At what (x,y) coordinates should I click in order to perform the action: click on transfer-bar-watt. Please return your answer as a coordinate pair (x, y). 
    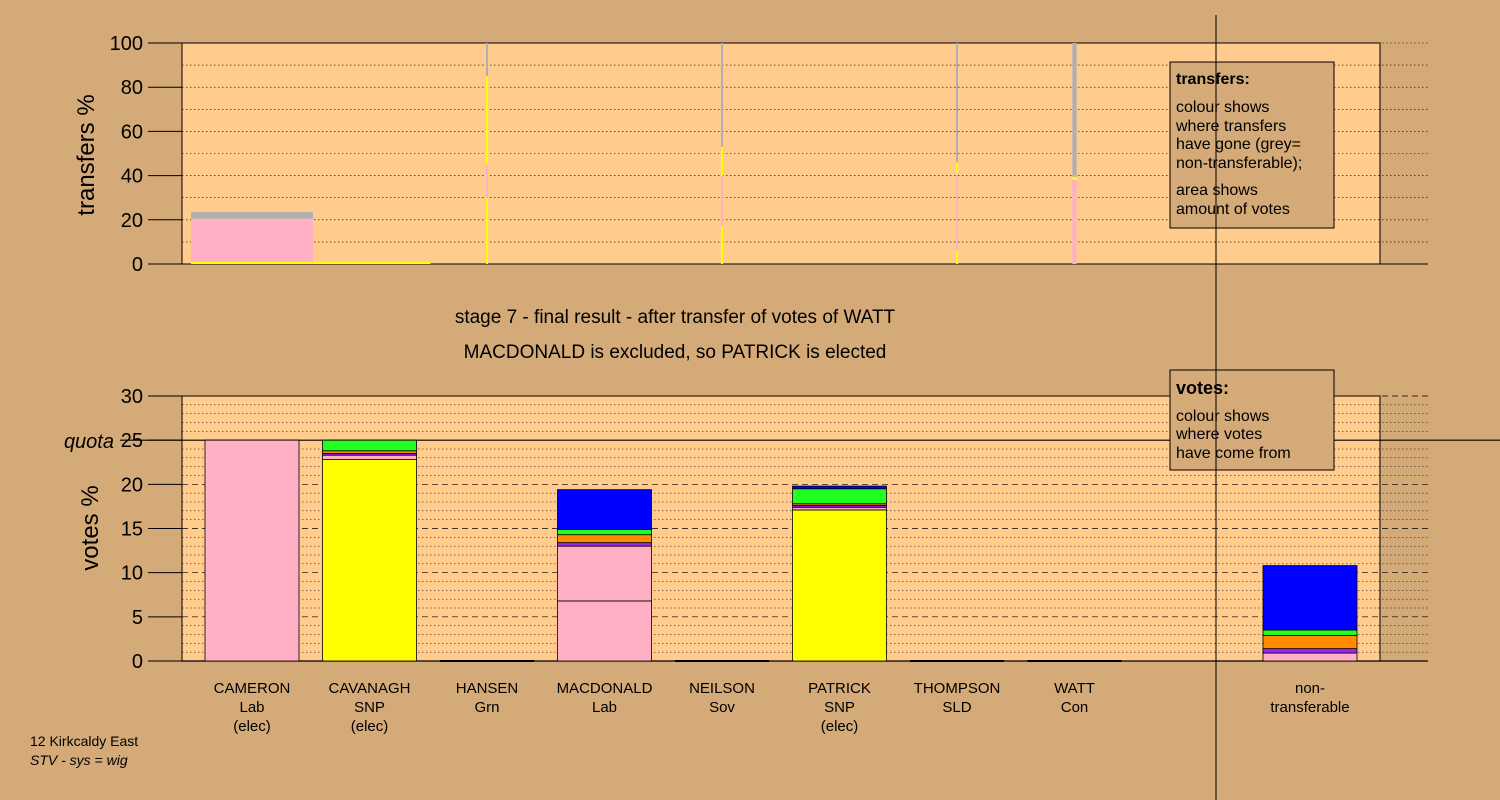
    Looking at the image, I should click on (1074, 153).